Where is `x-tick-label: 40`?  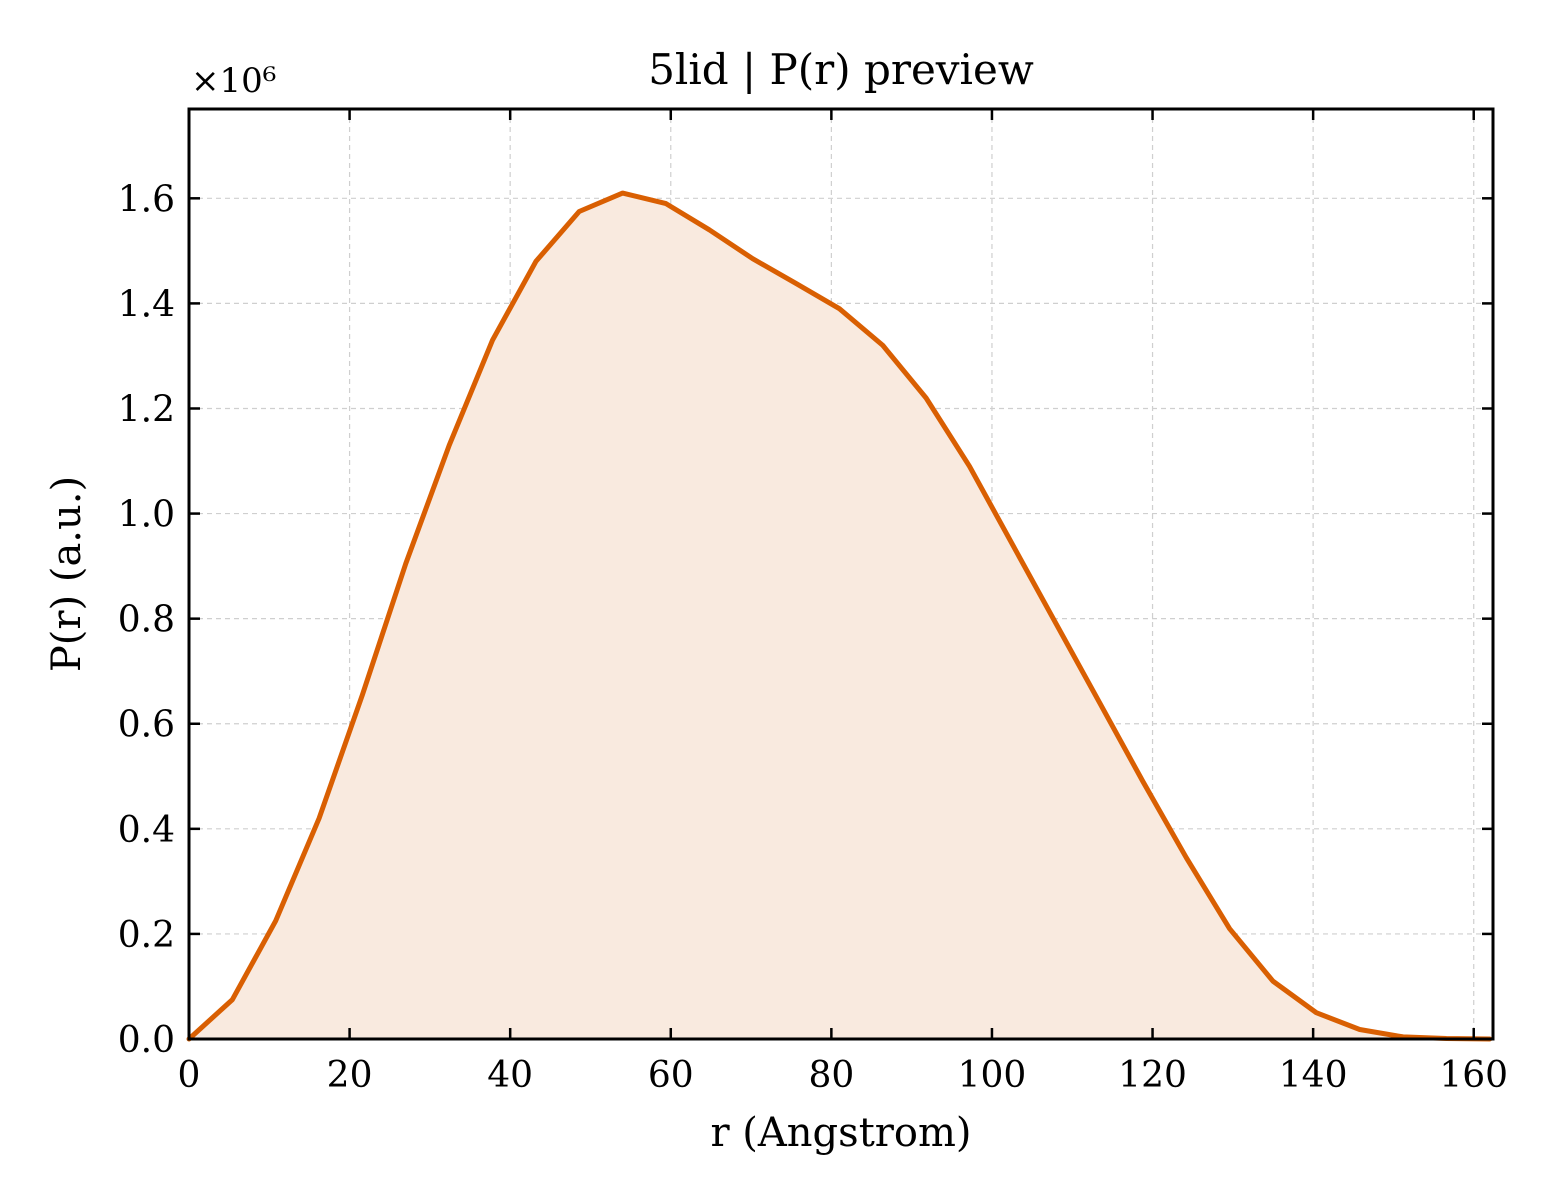 x-tick-label: 40 is located at coordinates (510, 1075).